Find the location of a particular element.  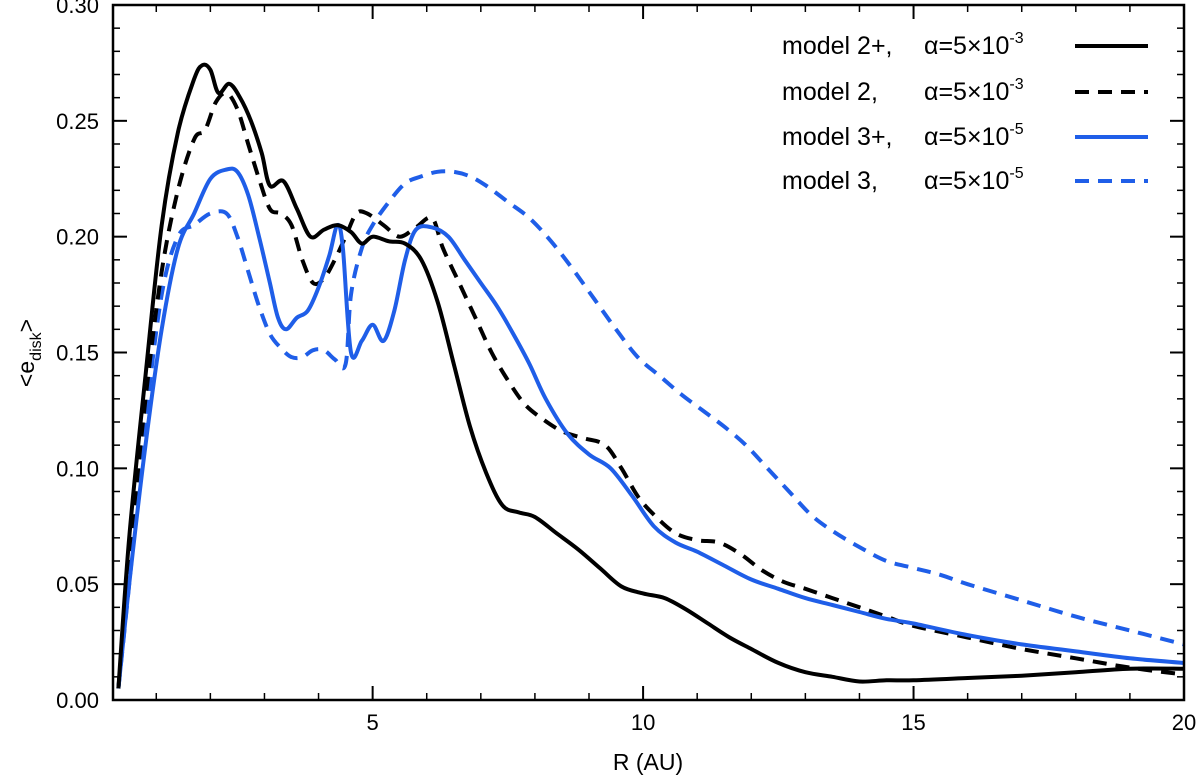

x-axis-title: R (AU) is located at coordinates (648, 762).